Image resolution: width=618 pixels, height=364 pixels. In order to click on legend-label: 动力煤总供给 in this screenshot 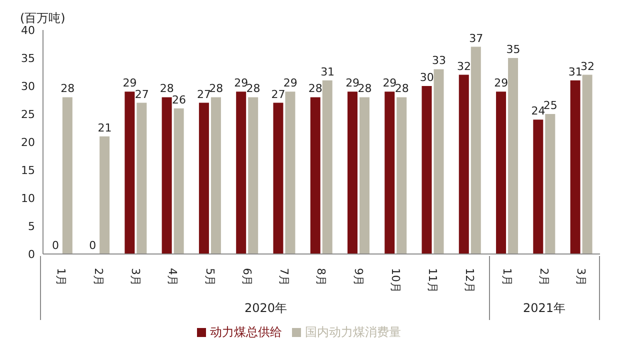, I will do `click(246, 332)`.